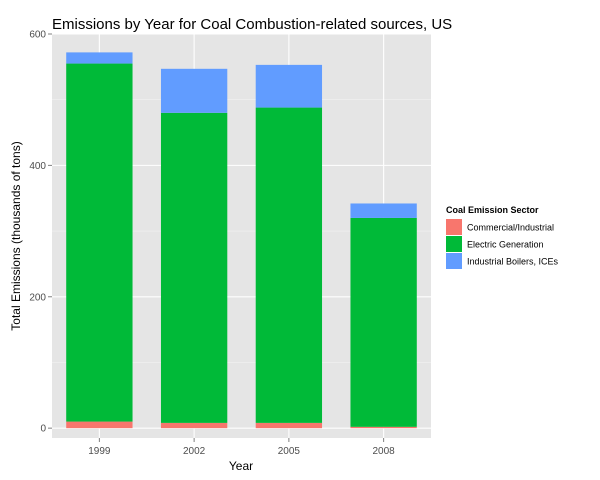 Image resolution: width=600 pixels, height=480 pixels. What do you see at coordinates (43, 429) in the screenshot?
I see `y-tick-label: 0` at bounding box center [43, 429].